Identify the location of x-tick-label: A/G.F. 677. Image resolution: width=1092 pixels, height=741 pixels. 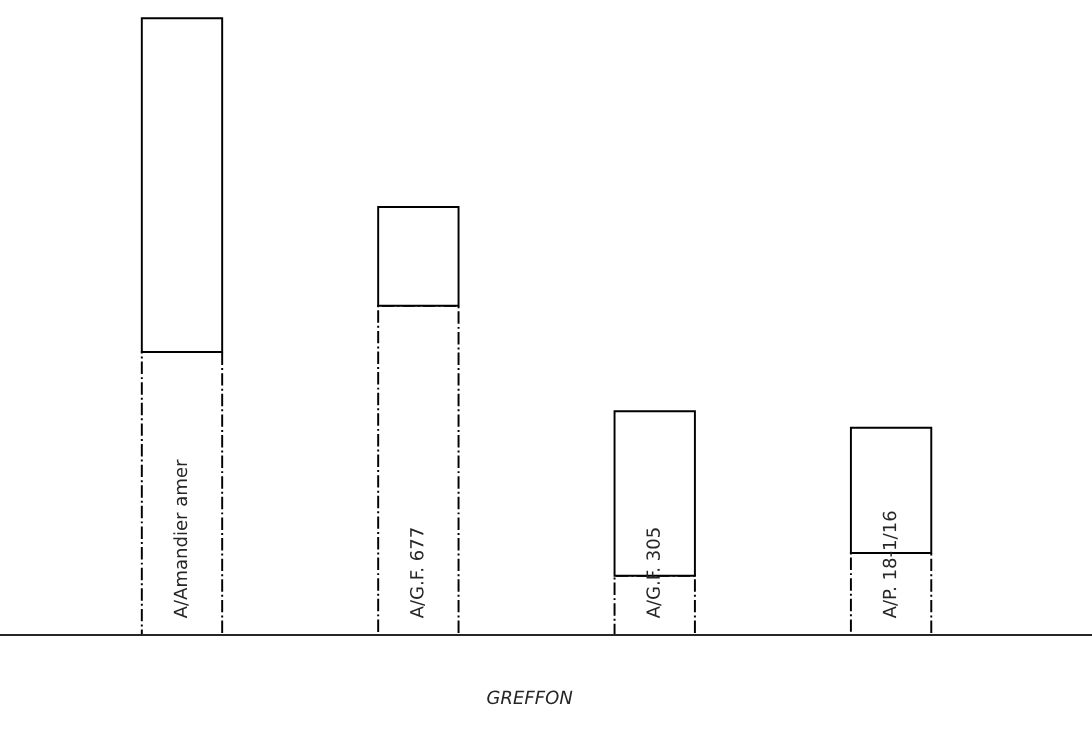
(417, 573).